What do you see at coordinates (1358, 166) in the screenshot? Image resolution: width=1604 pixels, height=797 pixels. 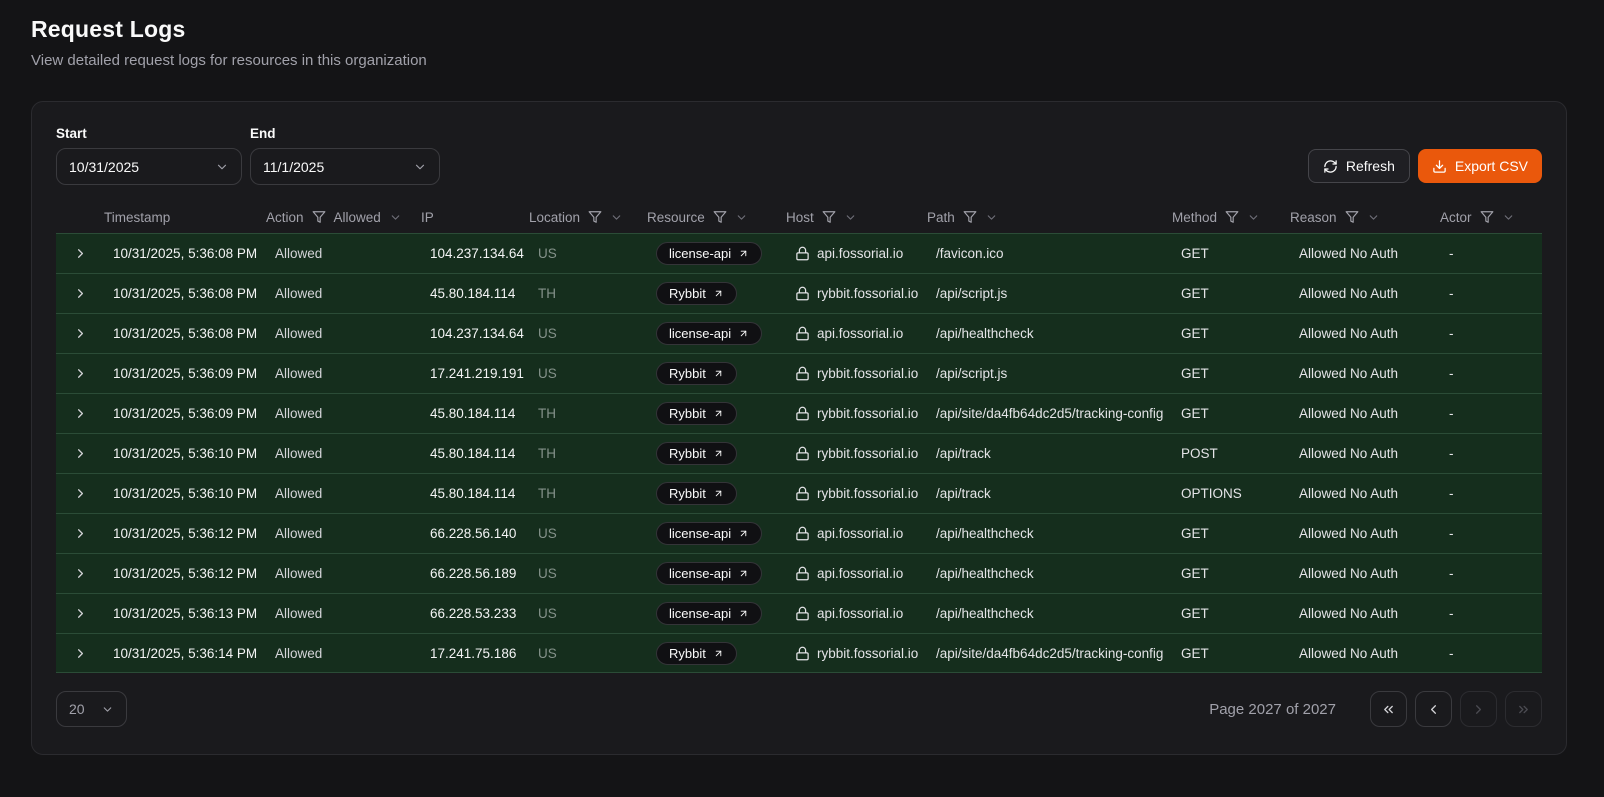 I see `refresh-button: Refresh` at bounding box center [1358, 166].